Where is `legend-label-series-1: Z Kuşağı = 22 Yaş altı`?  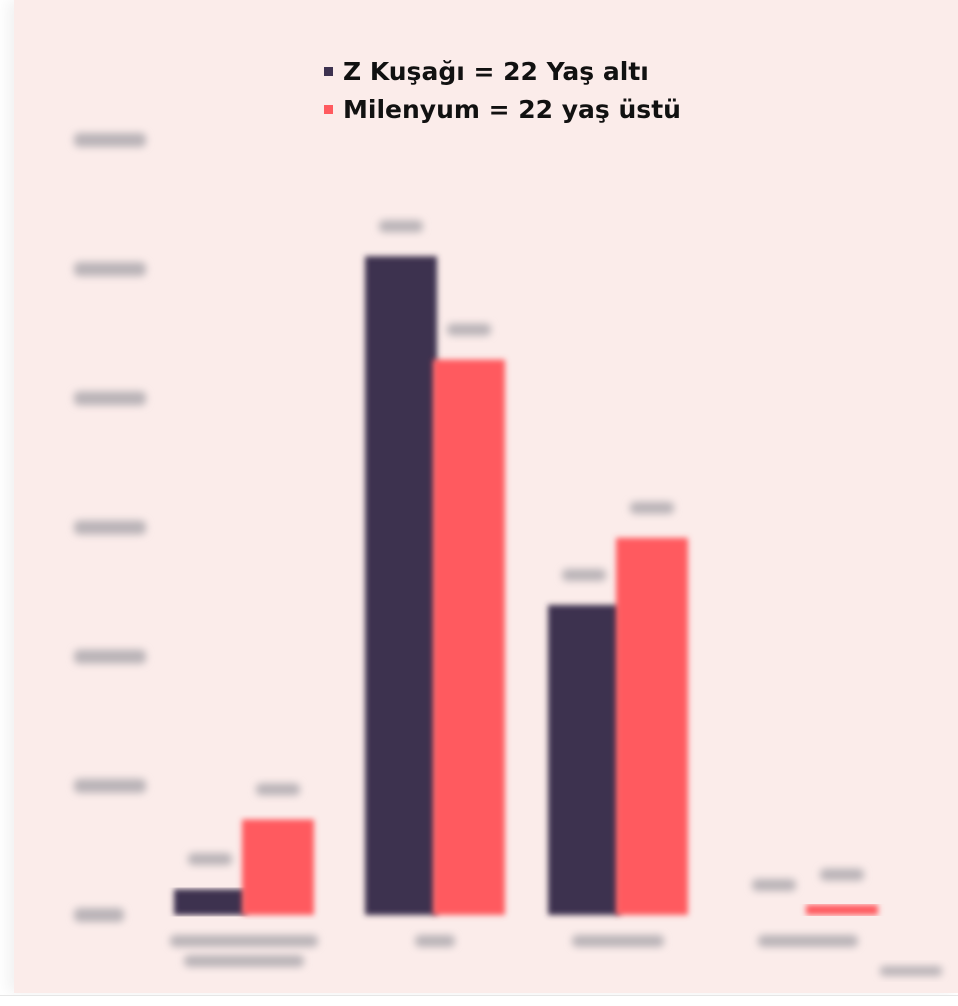 legend-label-series-1: Z Kuşağı = 22 Yaş altı is located at coordinates (496, 71).